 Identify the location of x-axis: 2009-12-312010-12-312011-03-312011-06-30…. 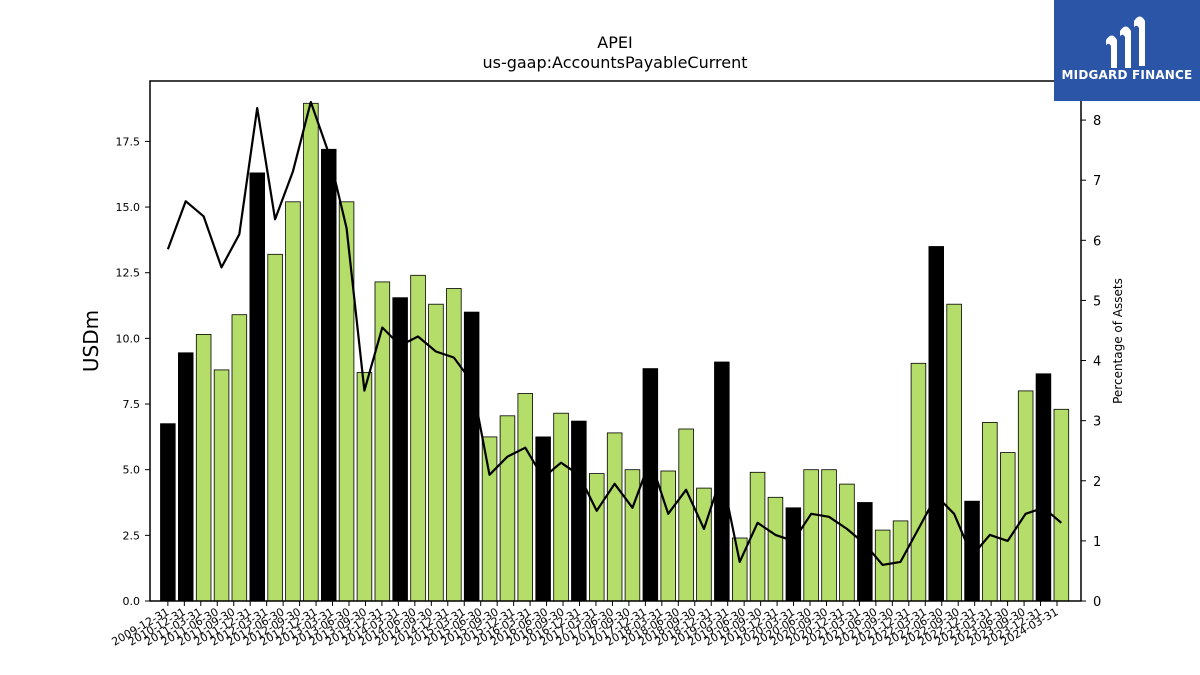
(585, 625).